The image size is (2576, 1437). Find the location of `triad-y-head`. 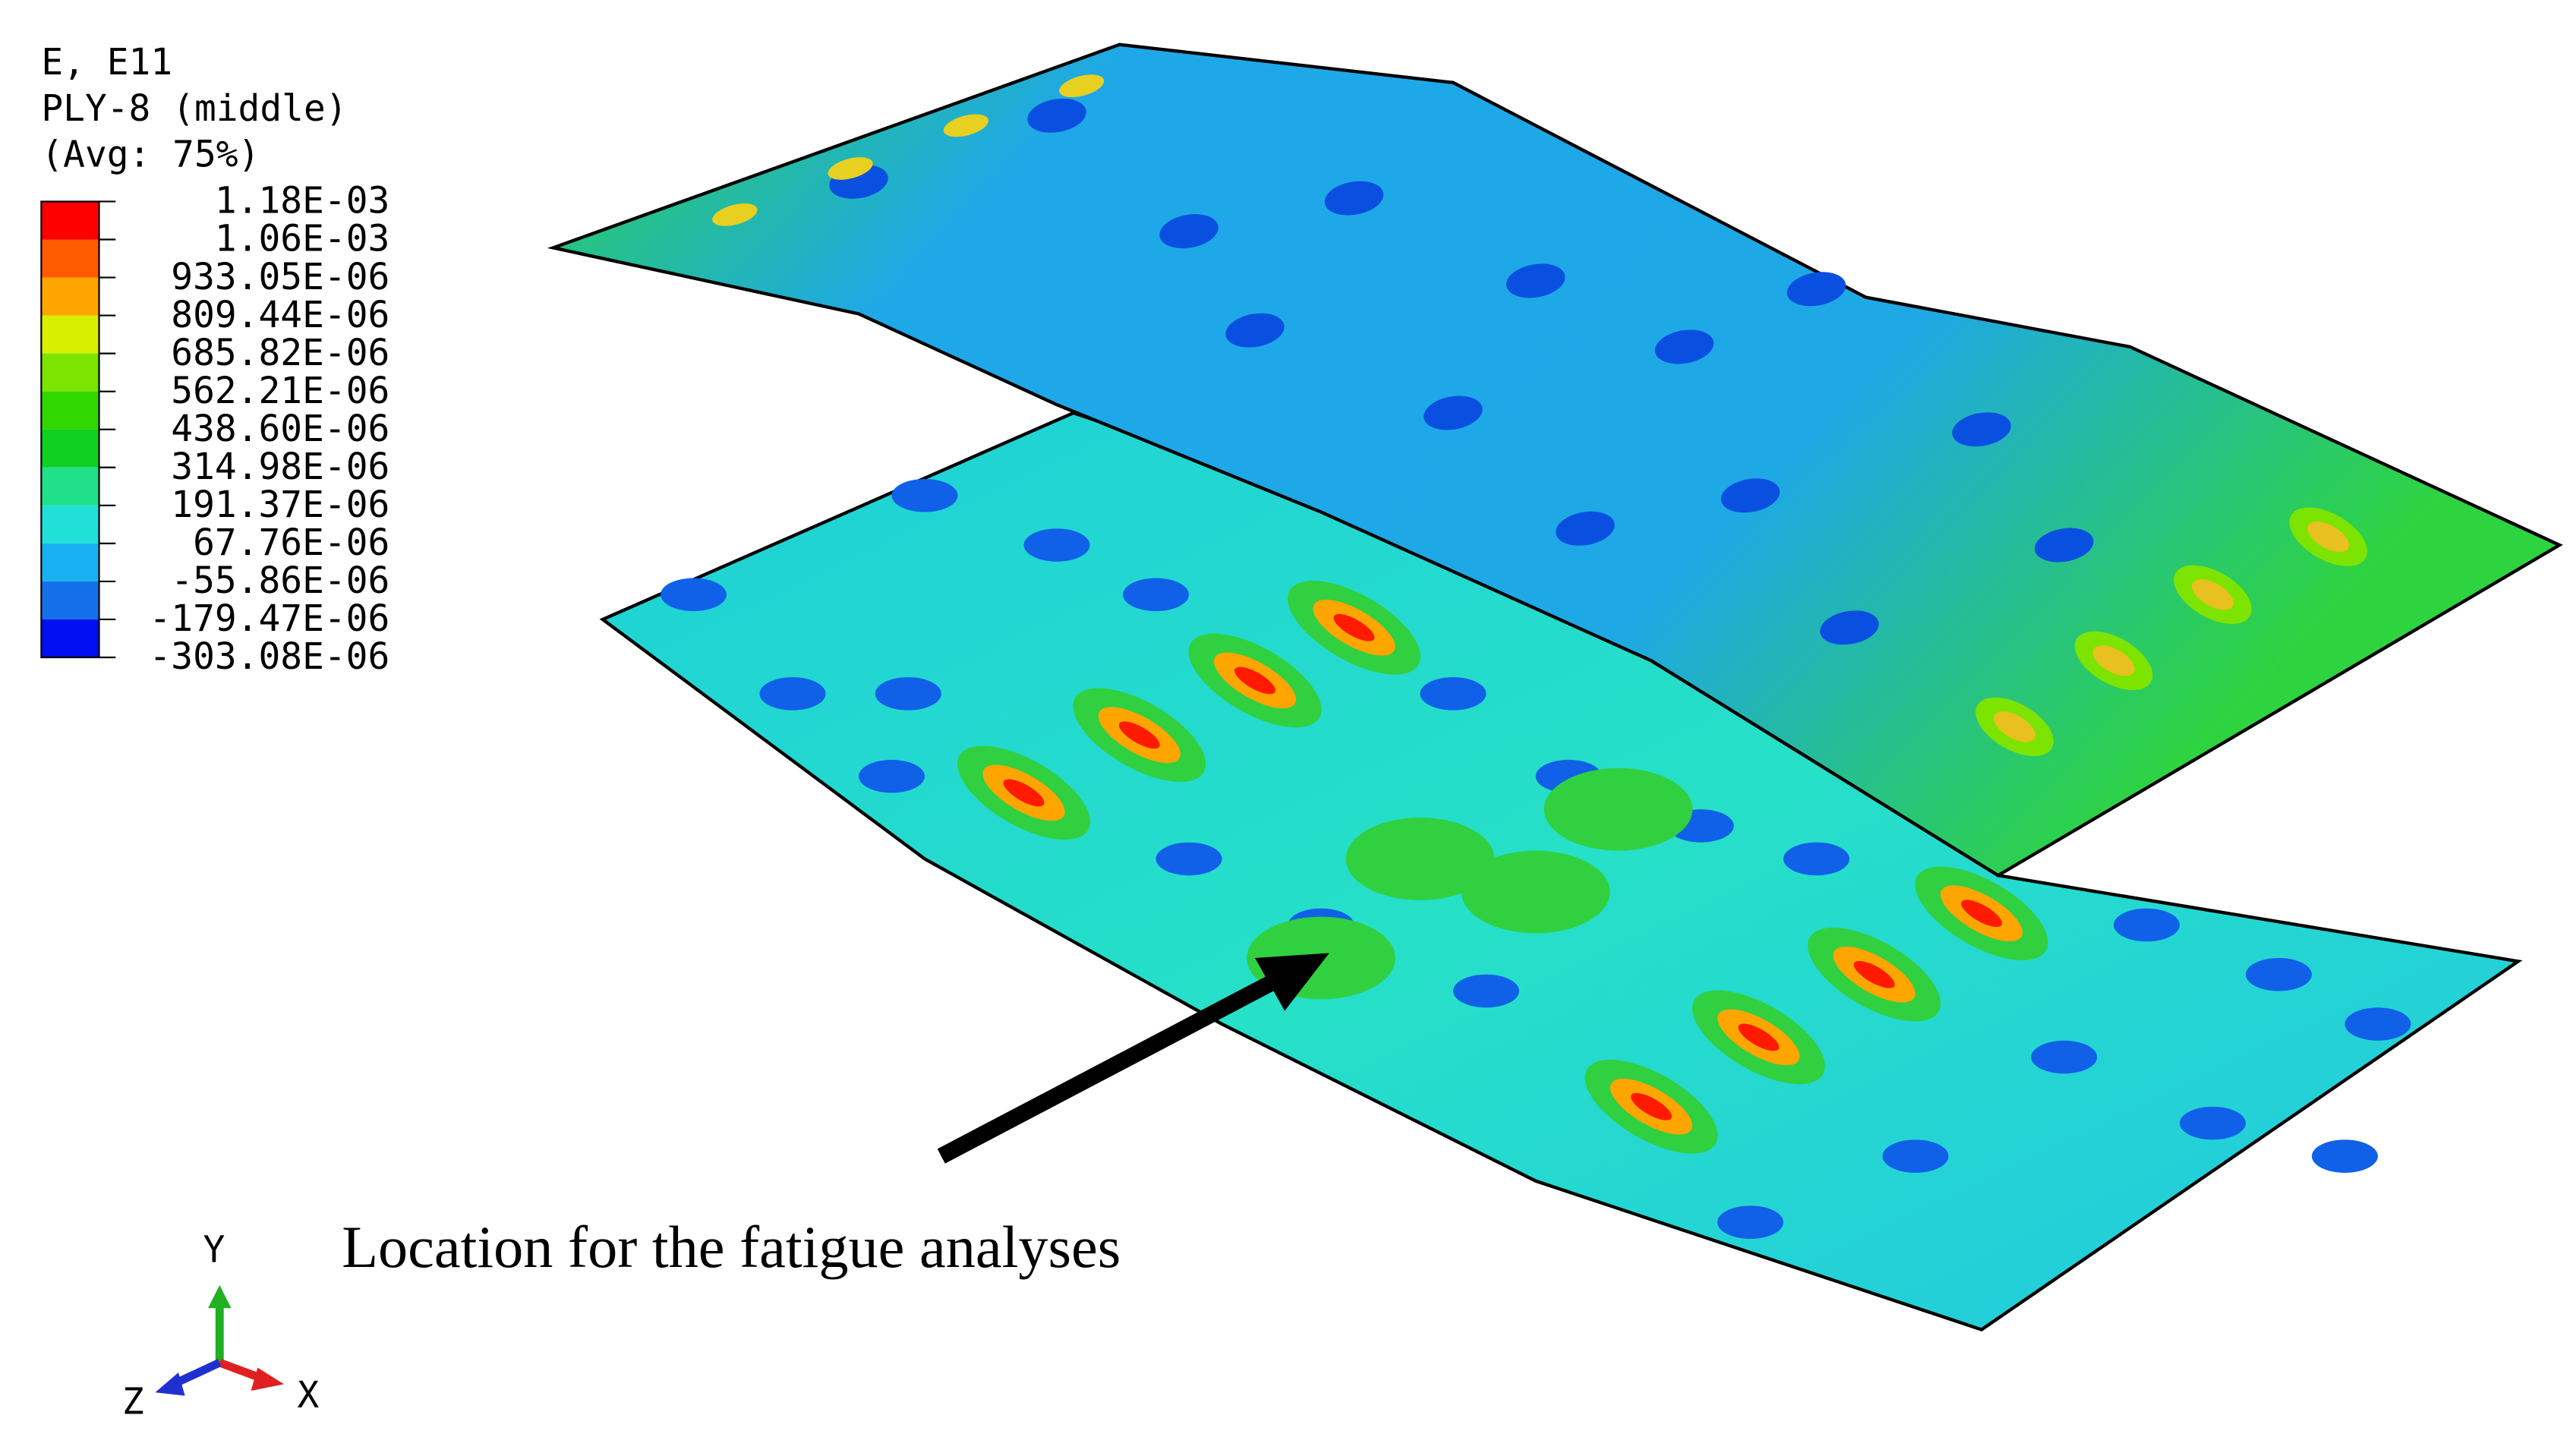

triad-y-head is located at coordinates (220, 1296).